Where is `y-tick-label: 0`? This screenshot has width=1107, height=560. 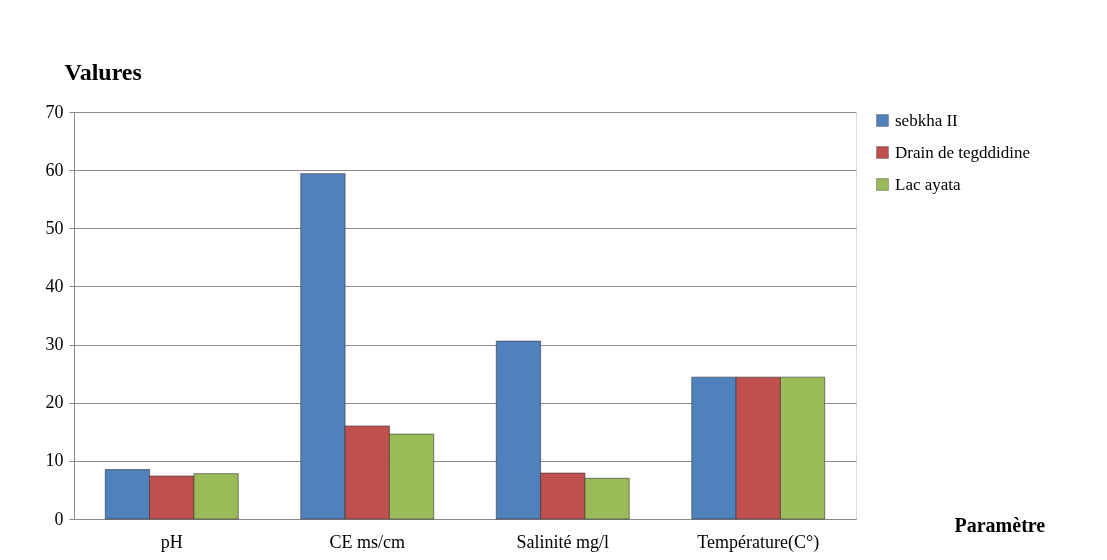
y-tick-label: 0 is located at coordinates (59, 518).